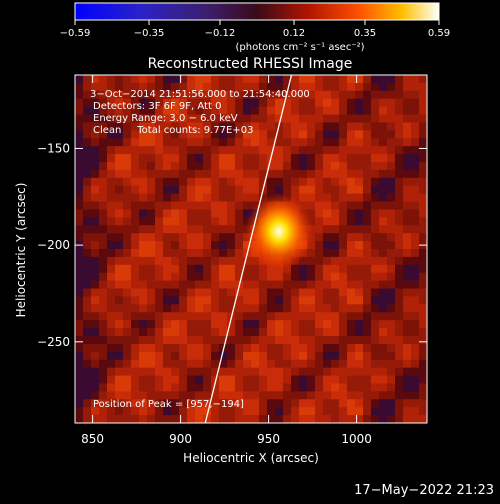 This screenshot has width=500, height=504. I want to click on y-tick-label: −250, so click(53, 342).